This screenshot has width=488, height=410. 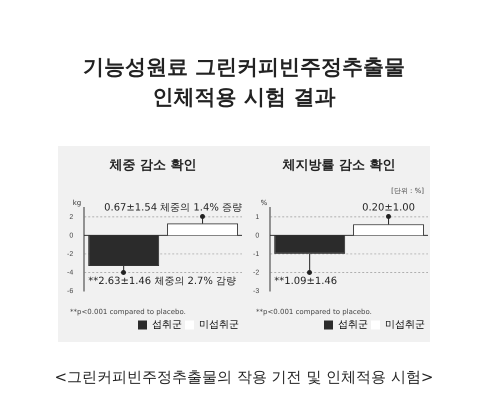 What do you see at coordinates (338, 166) in the screenshot?
I see `chart-title: 체지방률 감소 확인` at bounding box center [338, 166].